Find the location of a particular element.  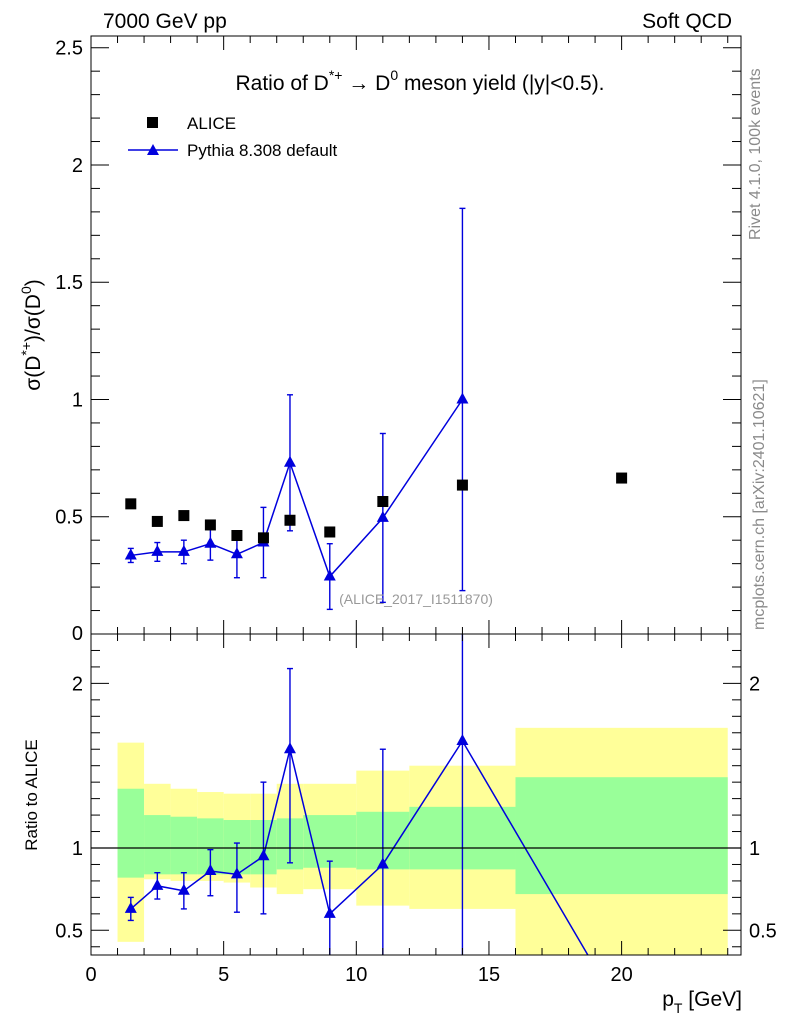

main-ytick-label-2: 1.5 is located at coordinates (69, 283).